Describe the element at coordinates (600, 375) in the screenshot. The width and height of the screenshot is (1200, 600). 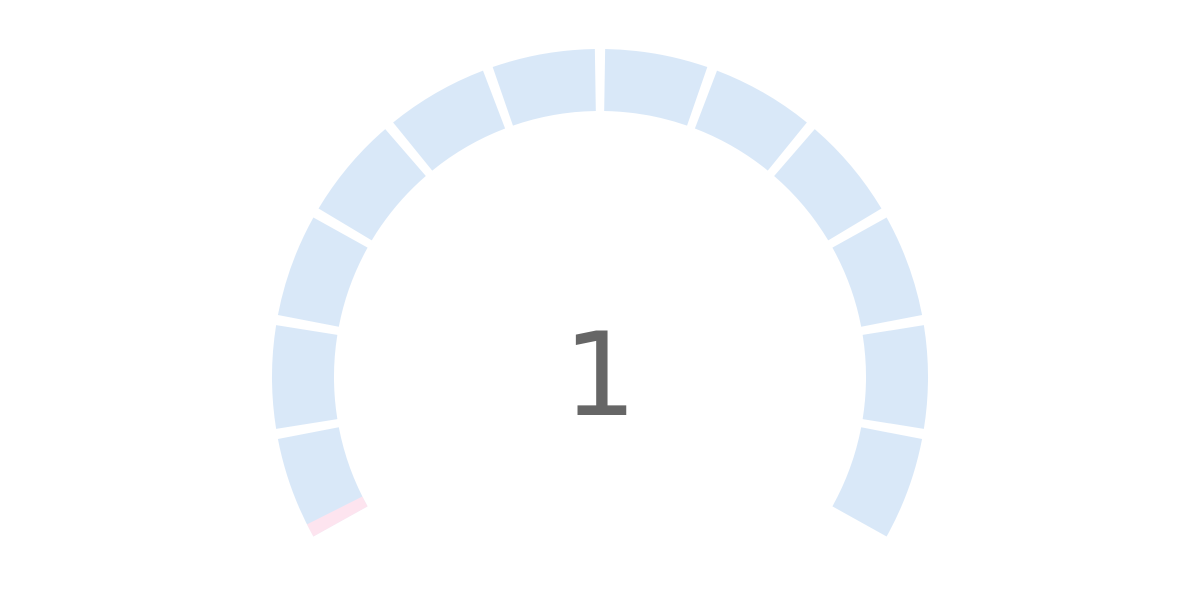
I see `gauge-value-label: 1` at that location.